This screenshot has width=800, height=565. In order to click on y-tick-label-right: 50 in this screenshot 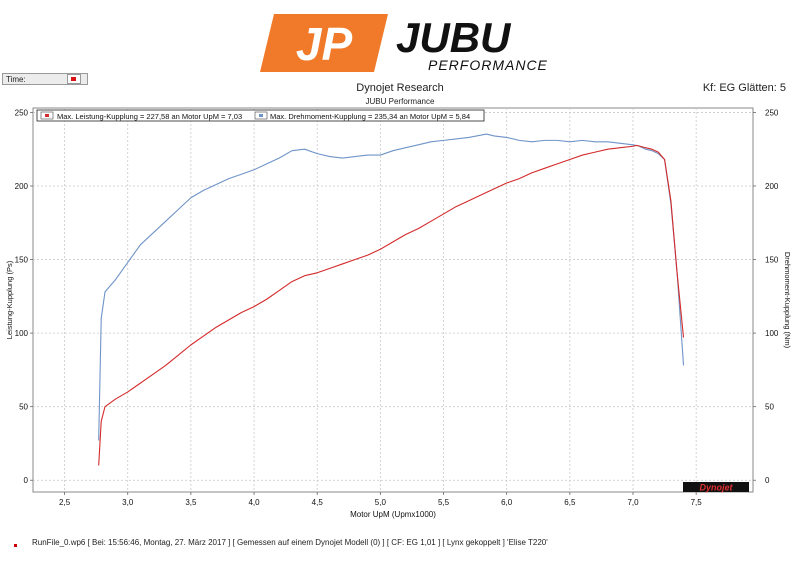, I will do `click(769, 407)`.